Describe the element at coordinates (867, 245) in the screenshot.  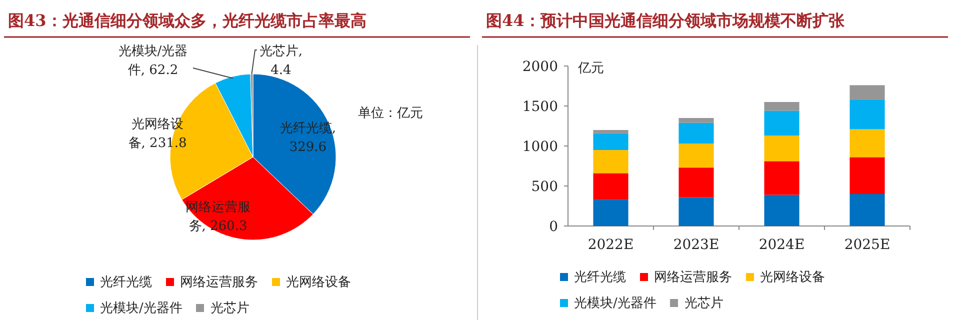
I see `x-tick-label: 2025E` at that location.